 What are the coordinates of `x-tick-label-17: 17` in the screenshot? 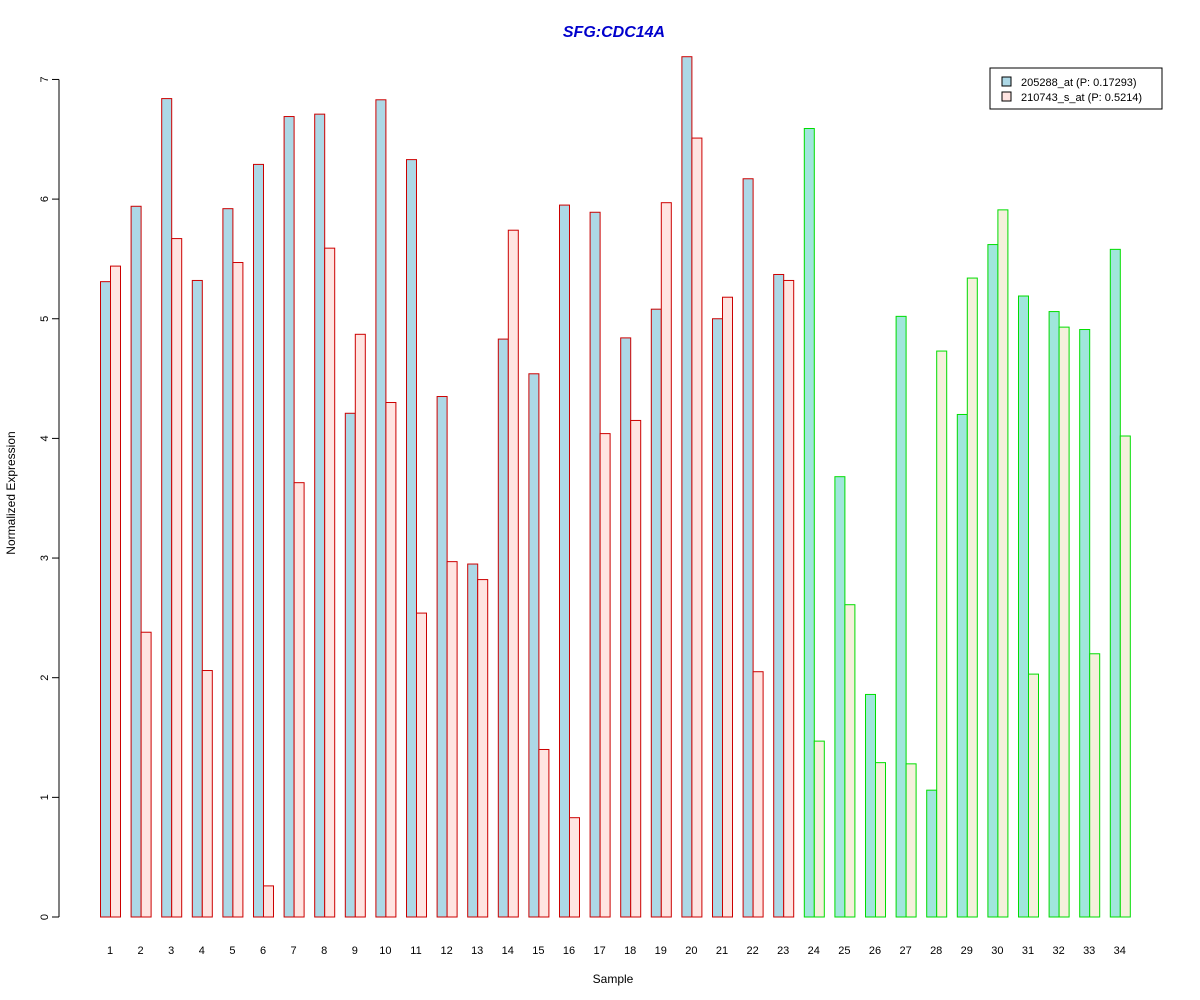 It's located at (599, 951).